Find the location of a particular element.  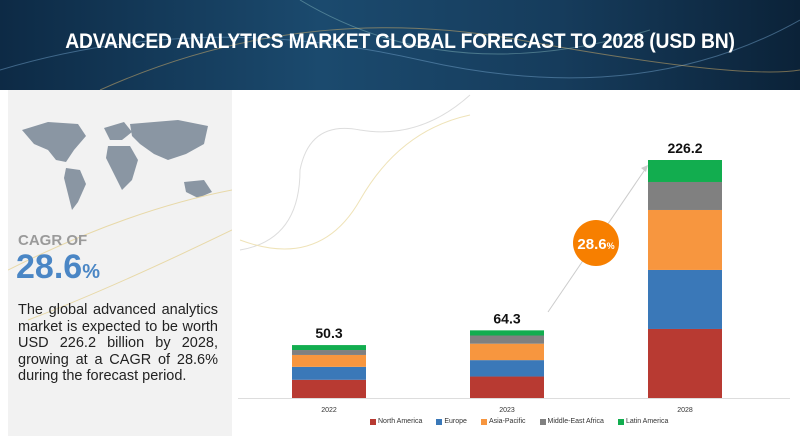

bar-segment-latin-america-2022 is located at coordinates (329, 348).